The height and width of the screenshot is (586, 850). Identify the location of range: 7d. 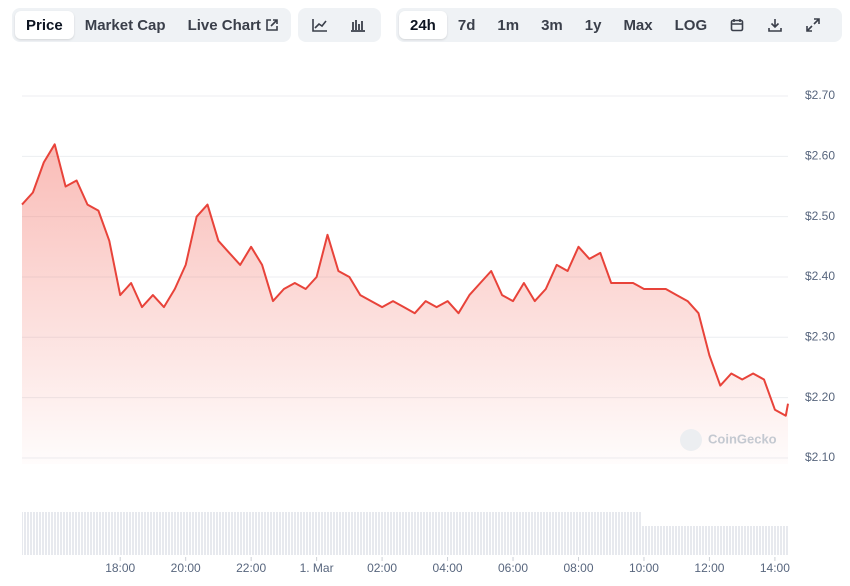
(466, 25).